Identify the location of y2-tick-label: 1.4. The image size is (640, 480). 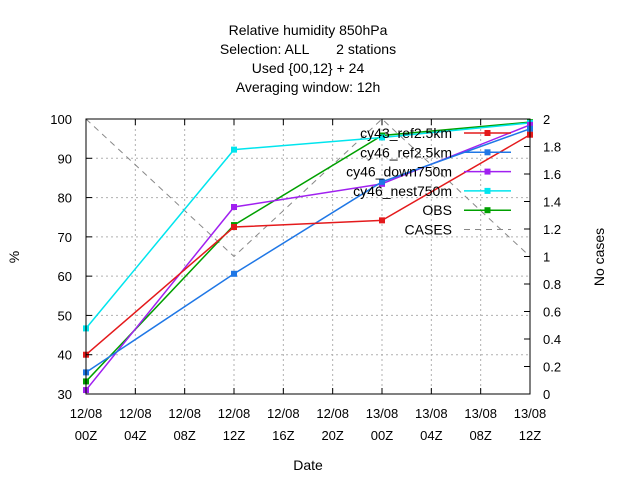
(552, 202).